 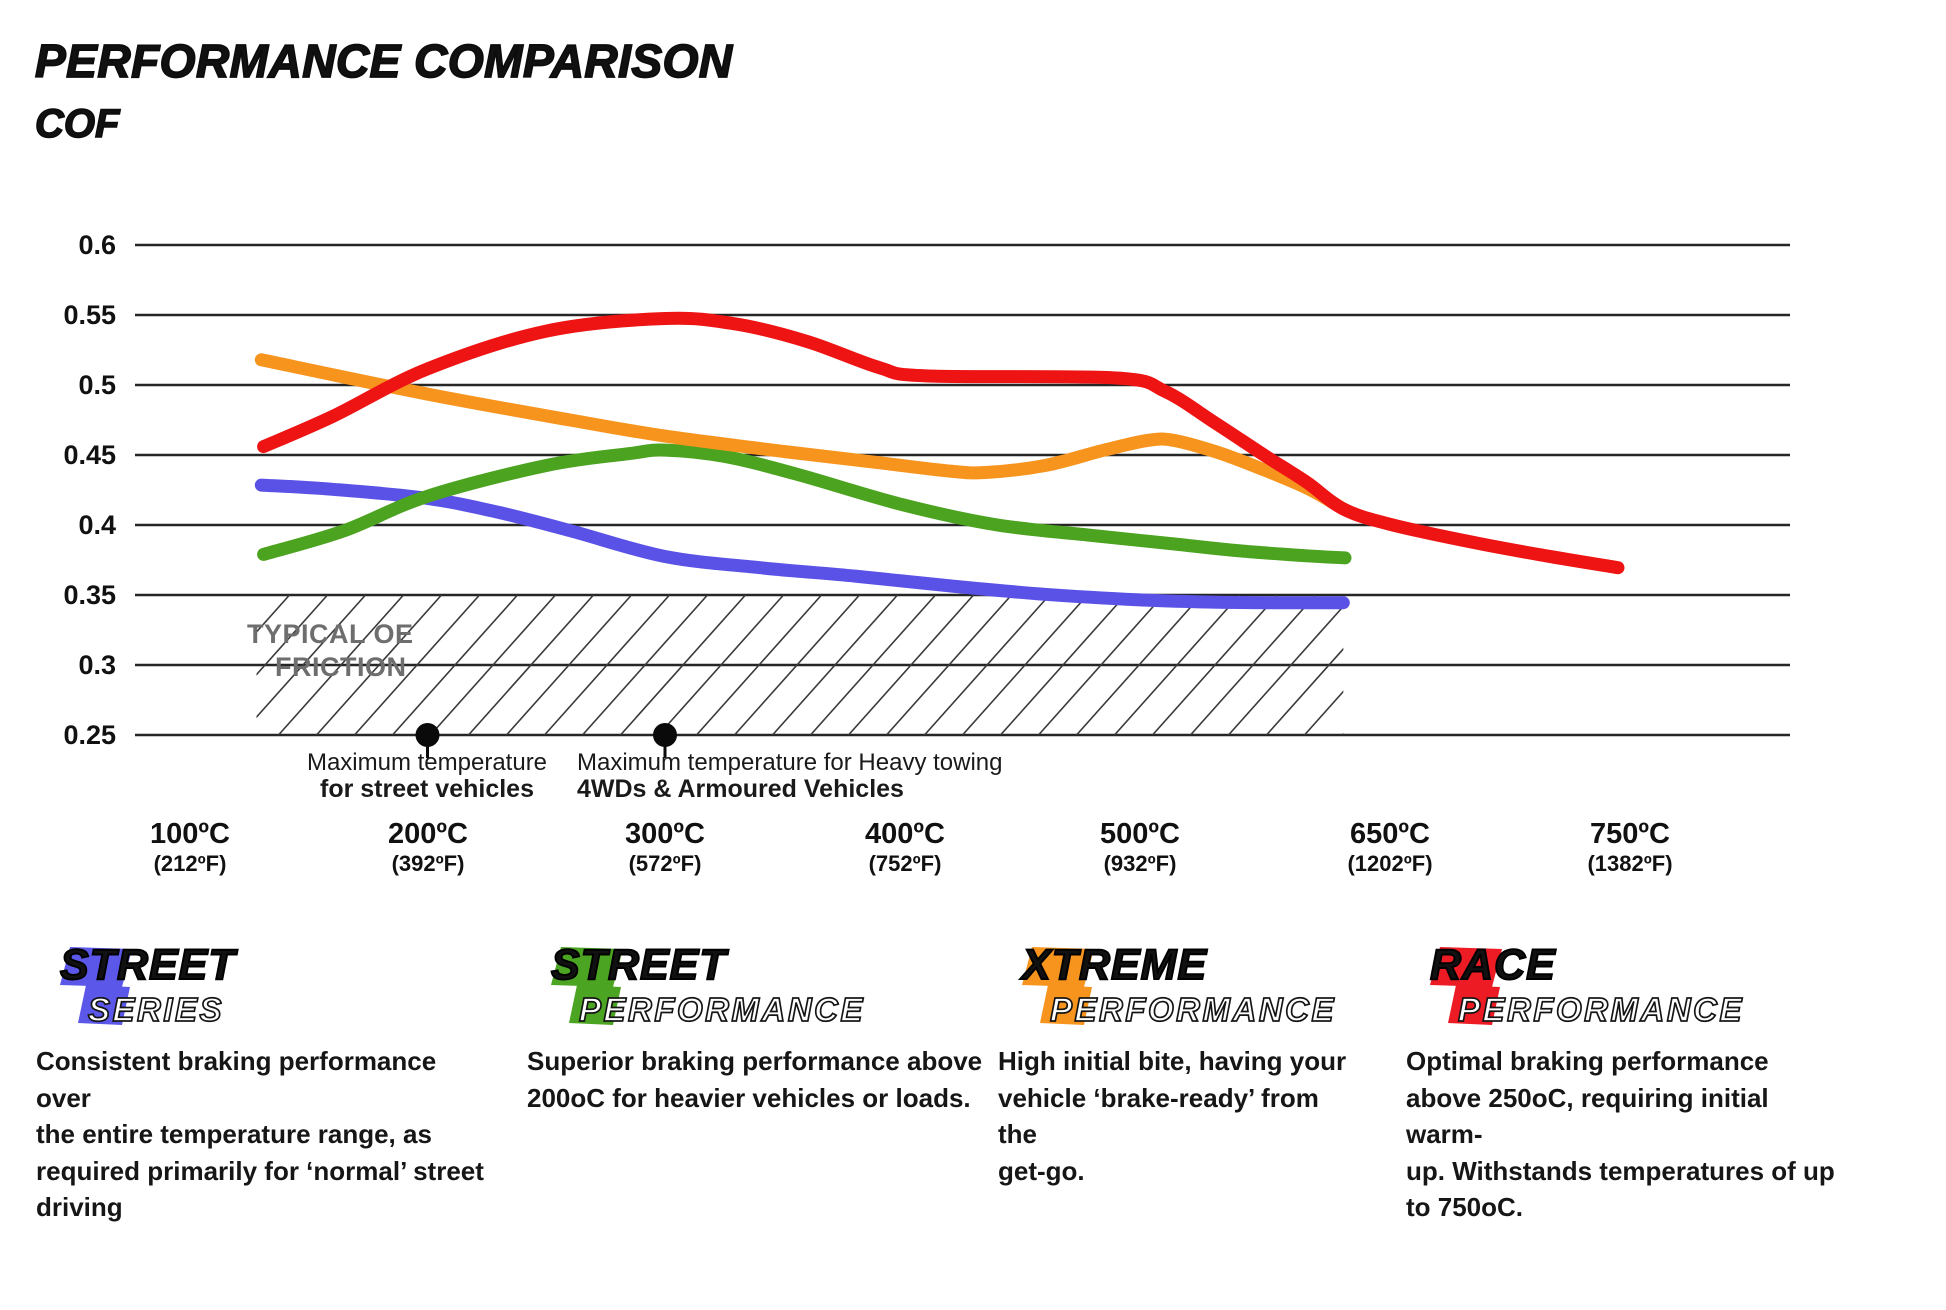 I want to click on page-title: PERFORMANCE COMPARISON, so click(x=383, y=61).